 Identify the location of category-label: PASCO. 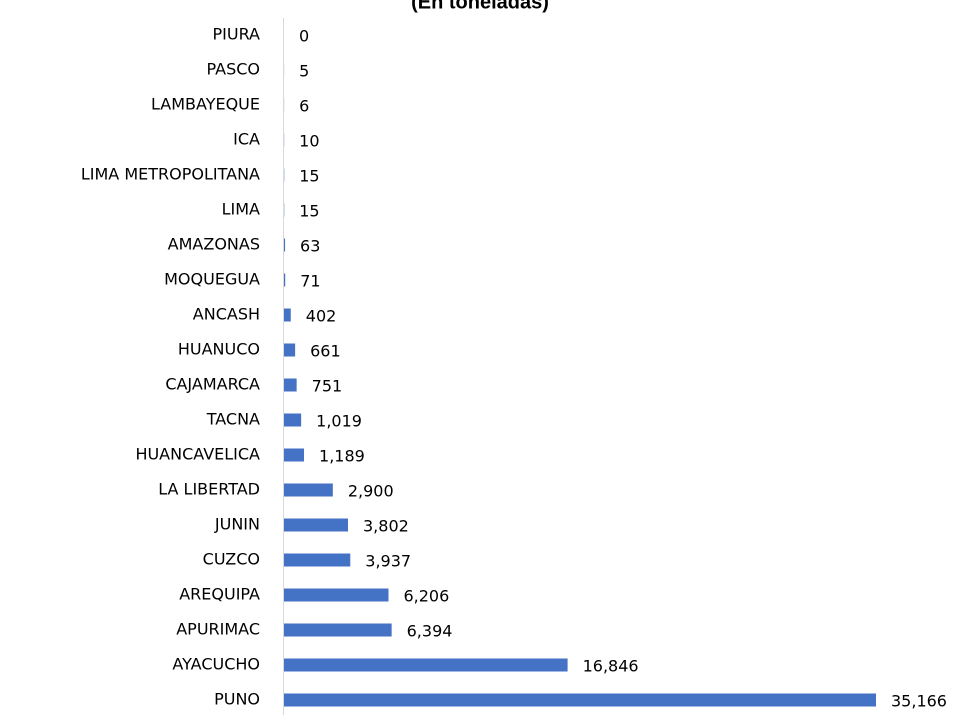
(234, 69).